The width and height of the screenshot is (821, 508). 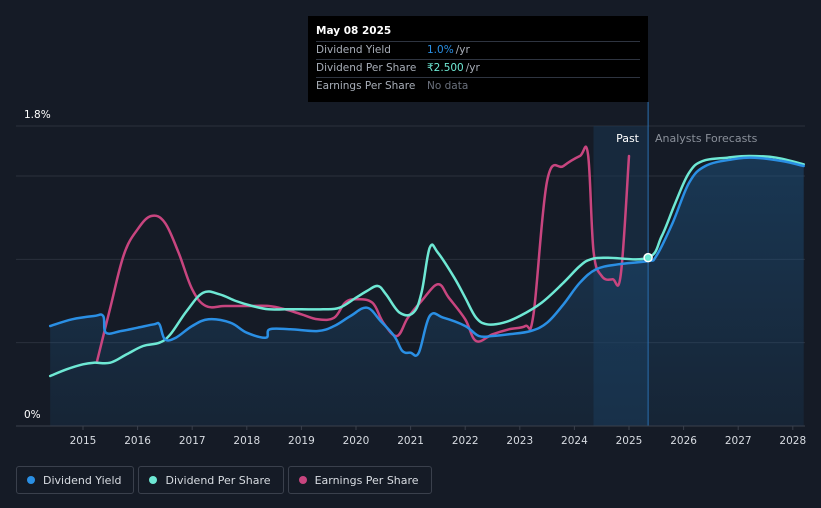 What do you see at coordinates (445, 68) in the screenshot?
I see `tooltip-value: ₹2.500` at bounding box center [445, 68].